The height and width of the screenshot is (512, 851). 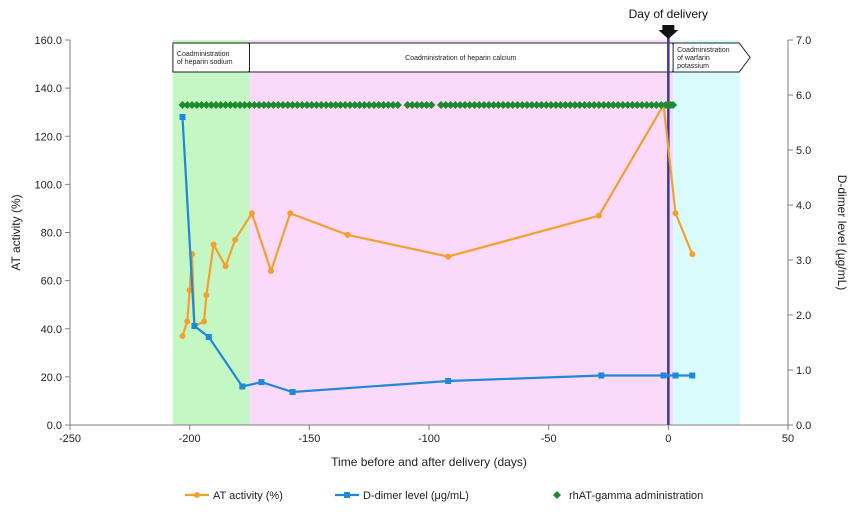 What do you see at coordinates (205, 62) in the screenshot?
I see `phase-label-0: of heparin sodium` at bounding box center [205, 62].